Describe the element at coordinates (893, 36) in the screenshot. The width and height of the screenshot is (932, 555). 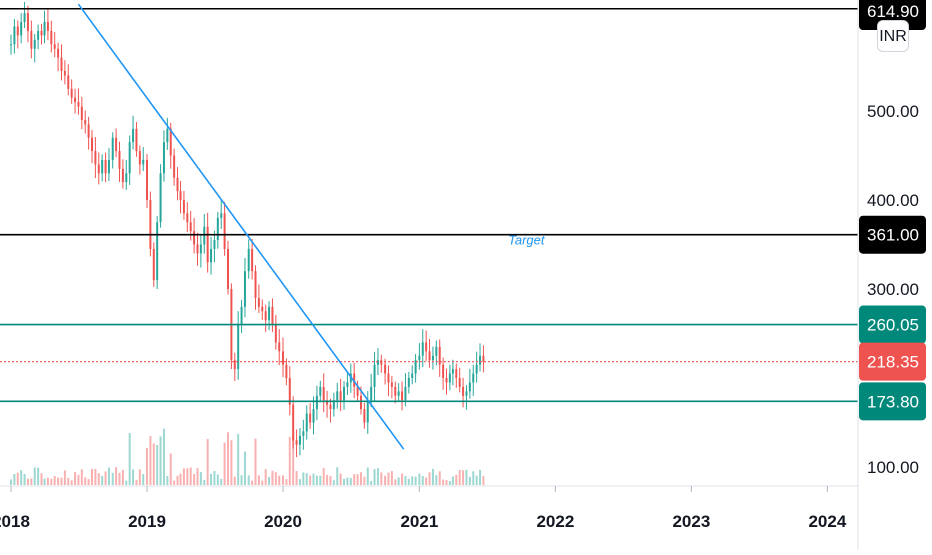
I see `currency-badge: INR` at that location.